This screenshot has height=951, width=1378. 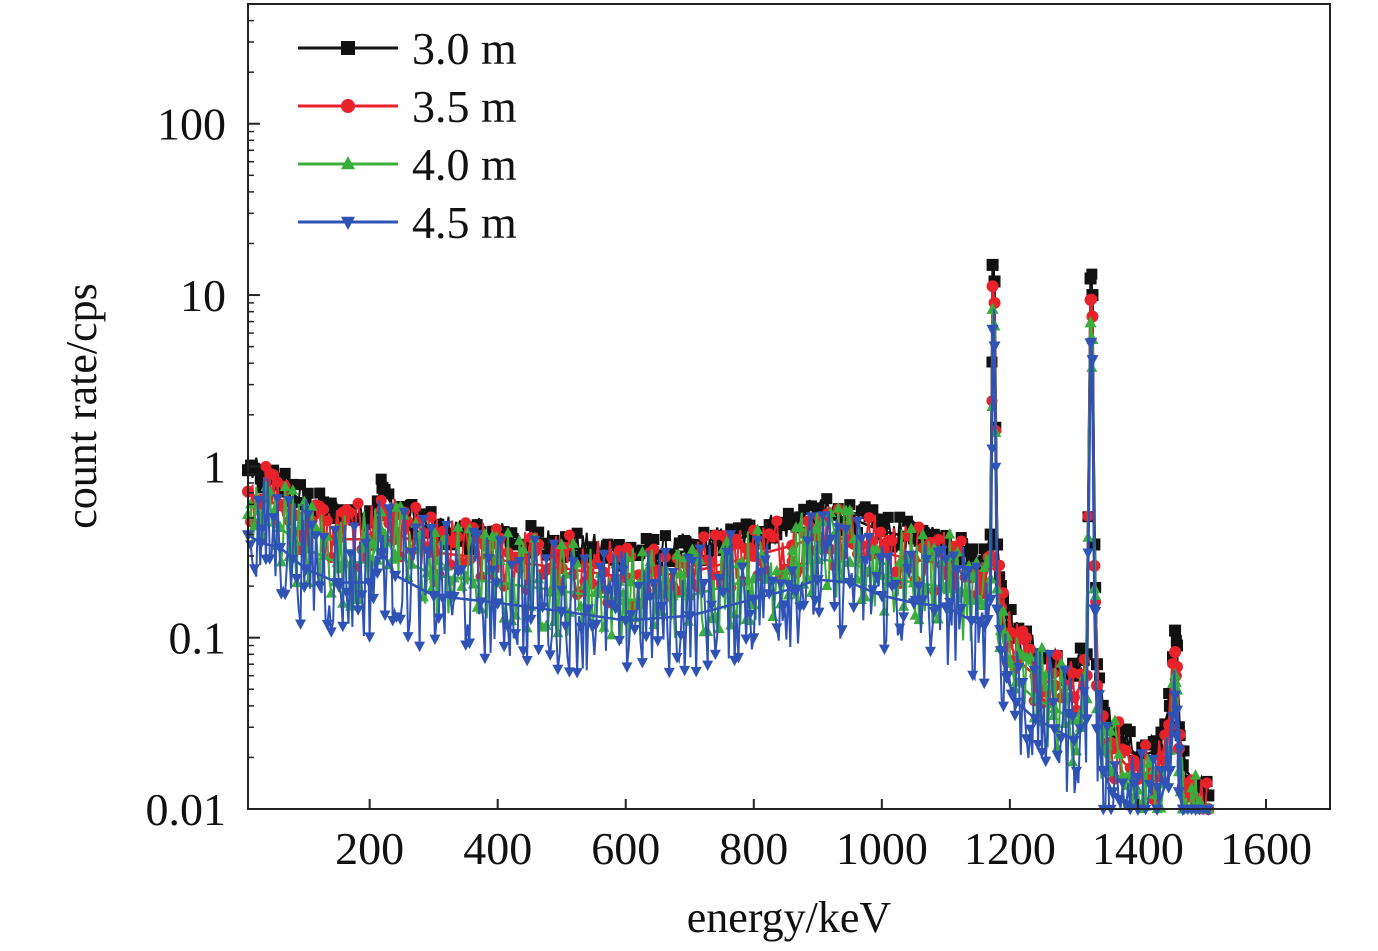 What do you see at coordinates (203, 295) in the screenshot?
I see `y-tick-label: 10` at bounding box center [203, 295].